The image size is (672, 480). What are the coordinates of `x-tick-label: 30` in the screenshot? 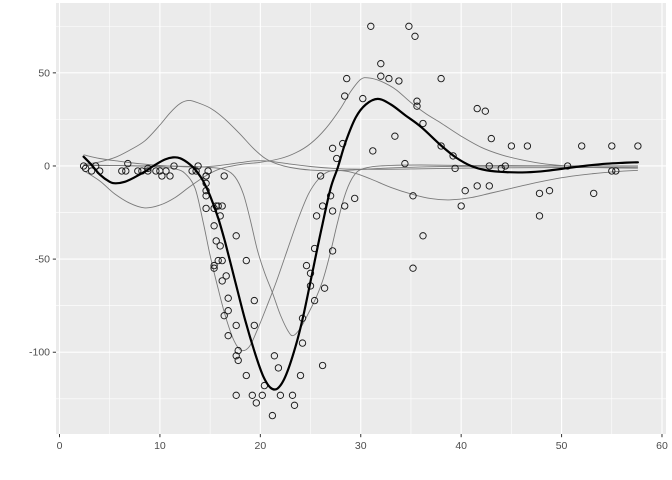 It's located at (361, 446).